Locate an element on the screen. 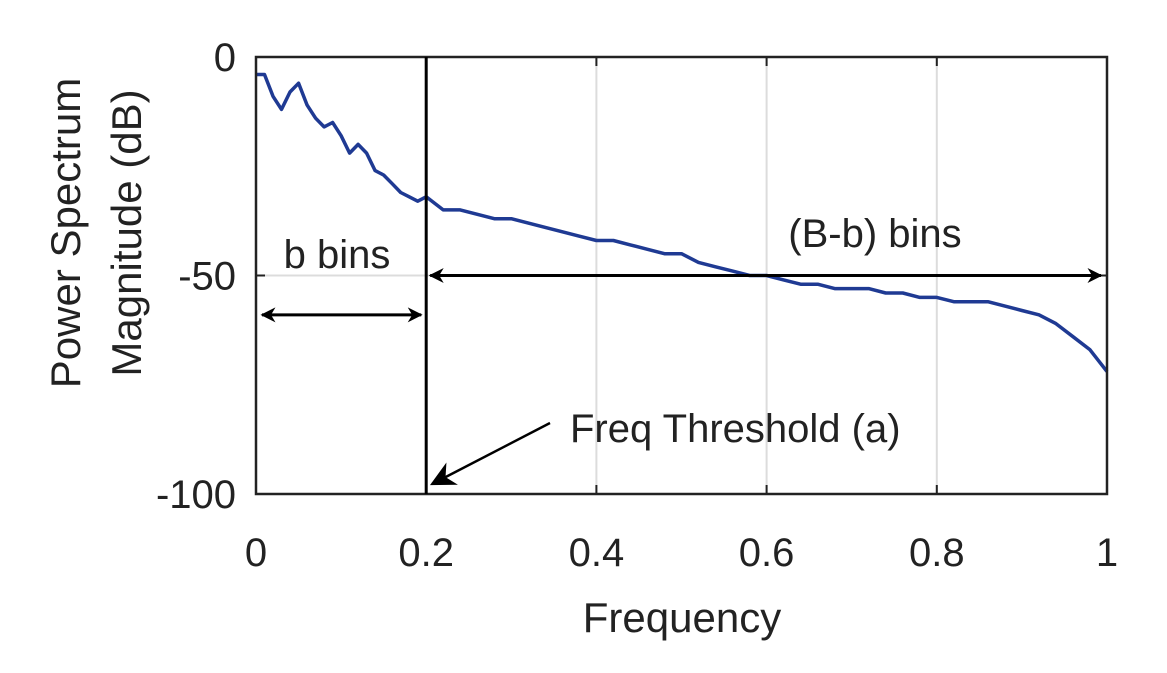 The image size is (1167, 673). y-axis-label-line-2: Magnitude (dB) is located at coordinates (126, 232).